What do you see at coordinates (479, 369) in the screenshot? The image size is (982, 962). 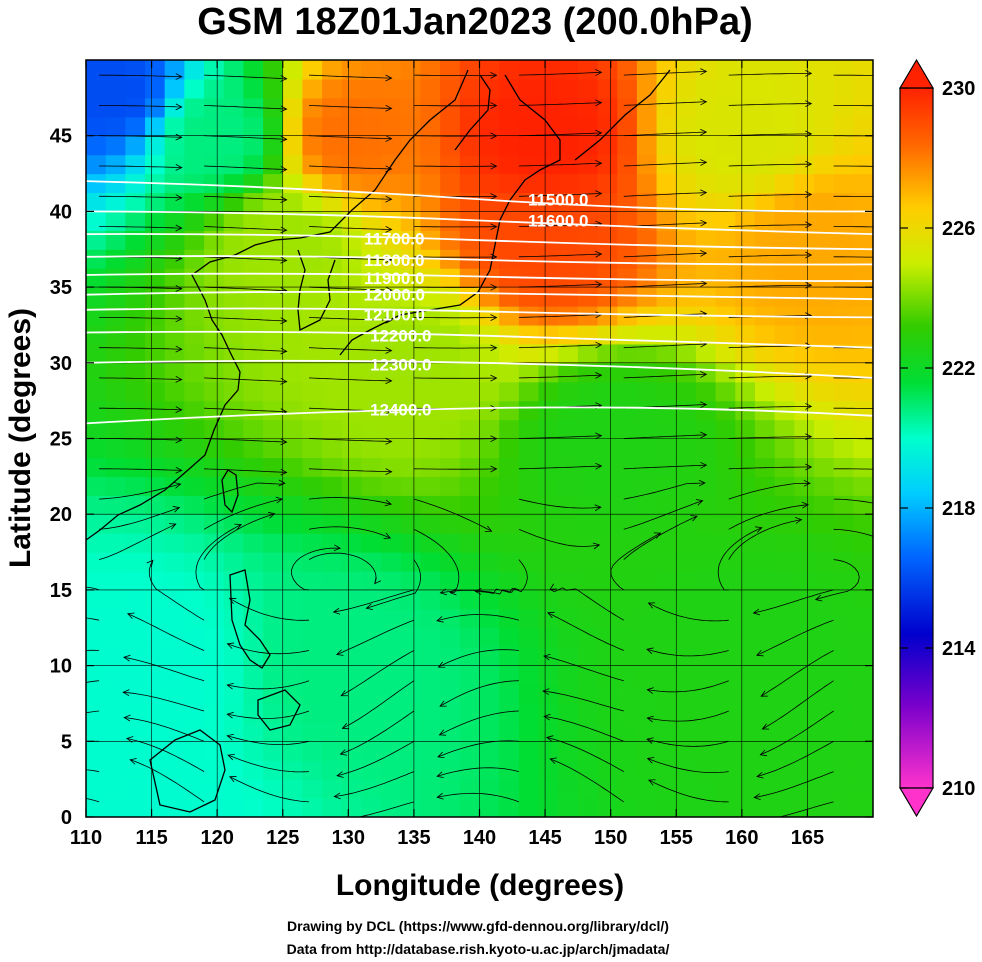 I see `height-contour-line` at bounding box center [479, 369].